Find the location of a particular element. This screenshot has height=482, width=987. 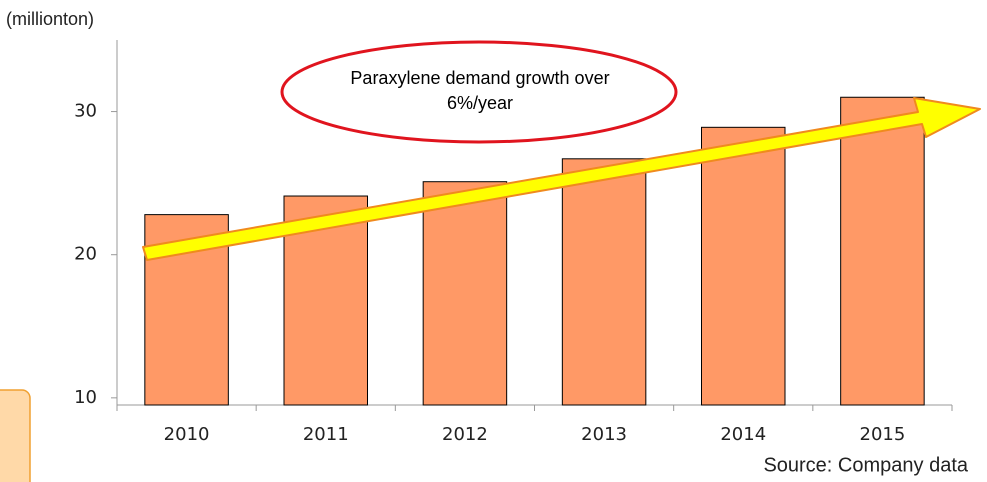

x-tick-label: 2015 is located at coordinates (883, 434).